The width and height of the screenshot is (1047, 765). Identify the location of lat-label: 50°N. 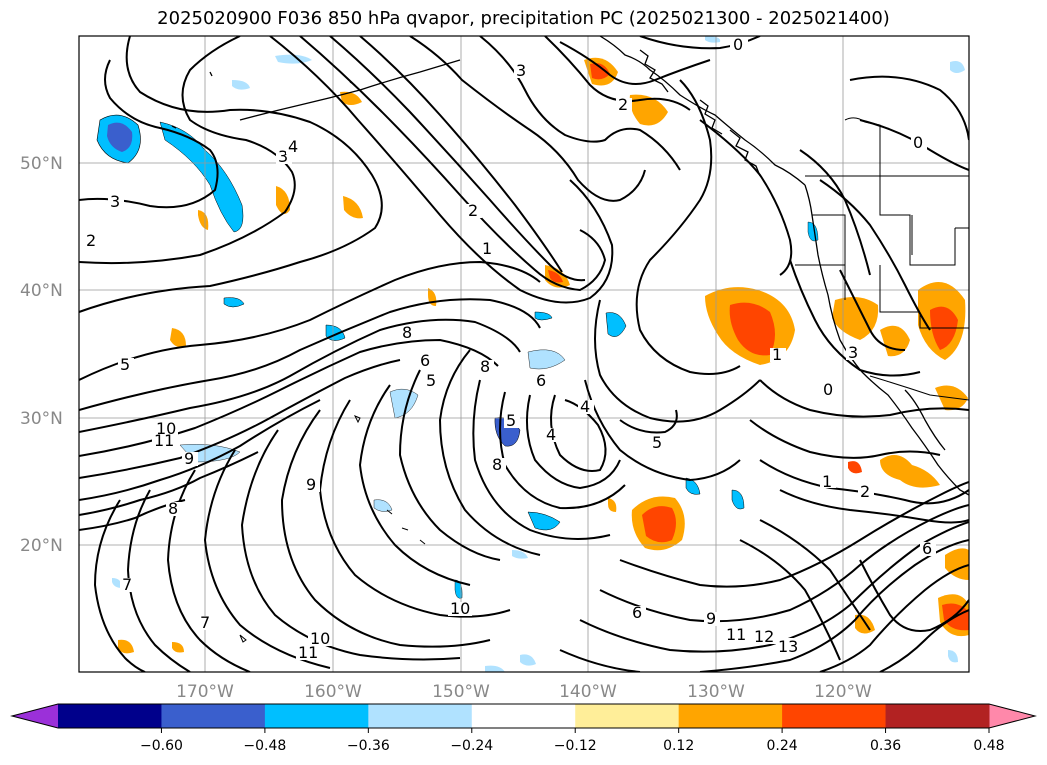
(41, 164).